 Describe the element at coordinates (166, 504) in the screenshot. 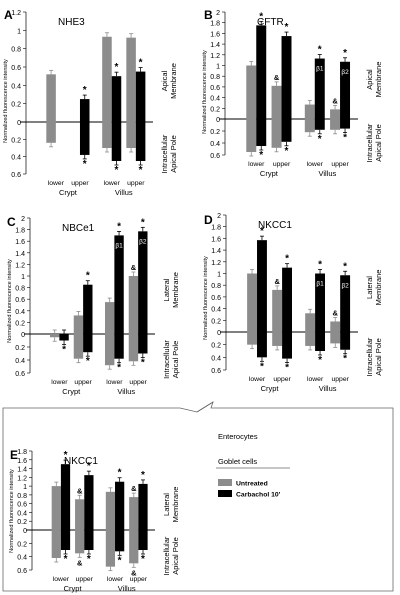

I see `region-label-top: Lateral` at that location.